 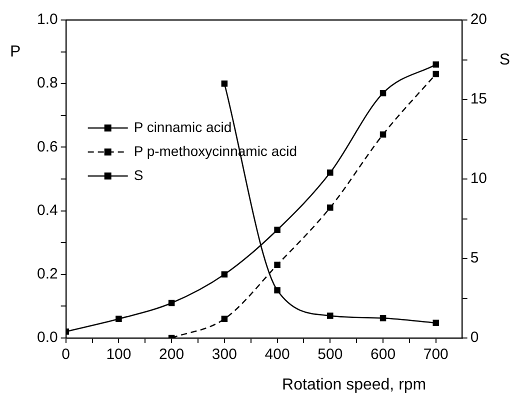 I want to click on y2-tick-label: 0, so click(x=474, y=337).